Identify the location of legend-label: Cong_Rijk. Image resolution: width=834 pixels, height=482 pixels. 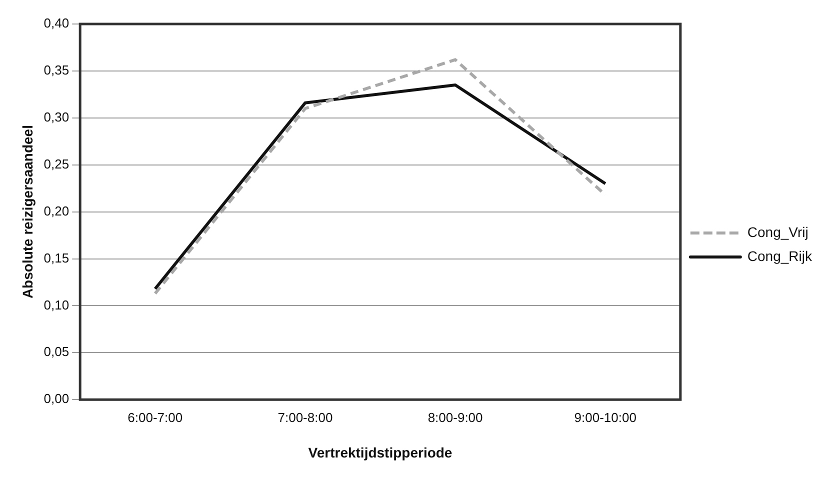
(780, 256).